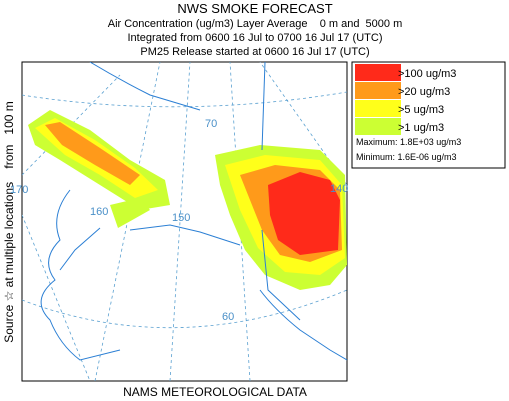  I want to click on legend-label: >1 ug/m3, so click(421, 128).